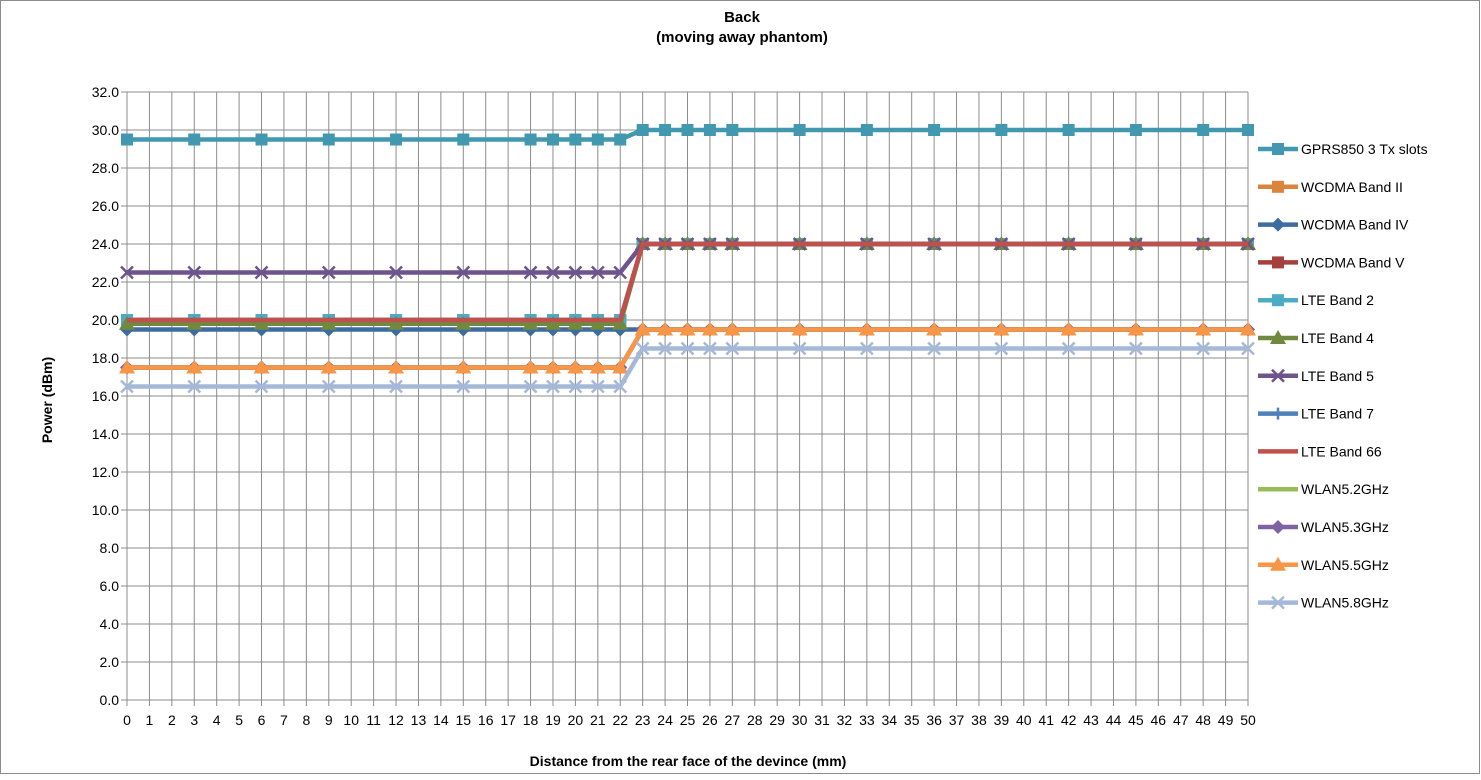 Image resolution: width=1481 pixels, height=780 pixels. Describe the element at coordinates (127, 720) in the screenshot. I see `x-tick-label: 0` at that location.